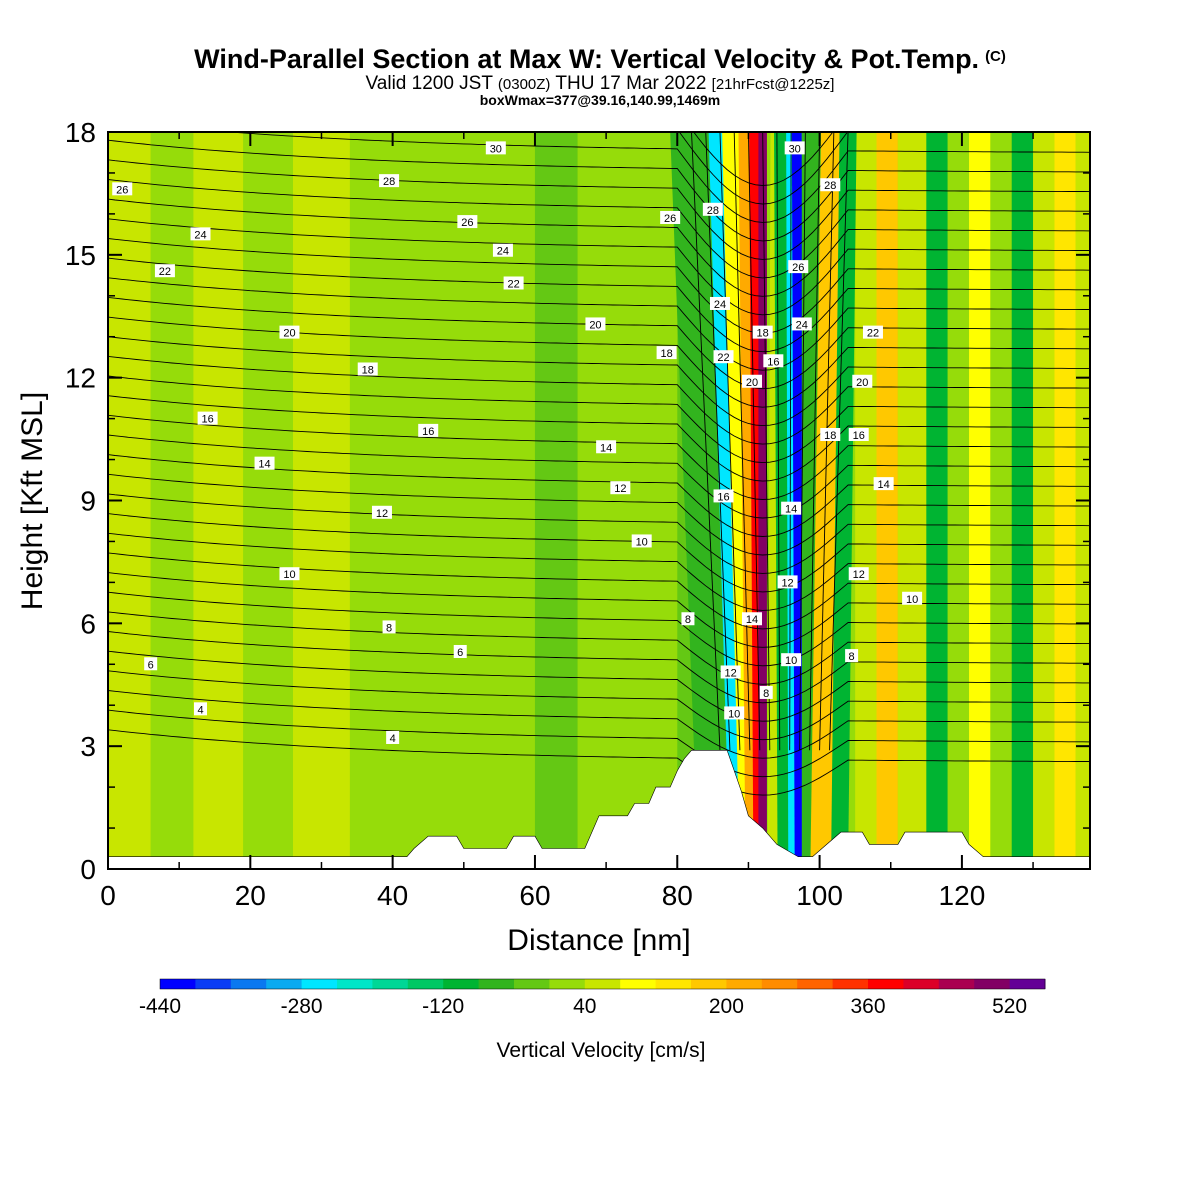 The height and width of the screenshot is (1200, 1200). Describe the element at coordinates (289, 574) in the screenshot. I see `theta-label-9: 10` at that location.